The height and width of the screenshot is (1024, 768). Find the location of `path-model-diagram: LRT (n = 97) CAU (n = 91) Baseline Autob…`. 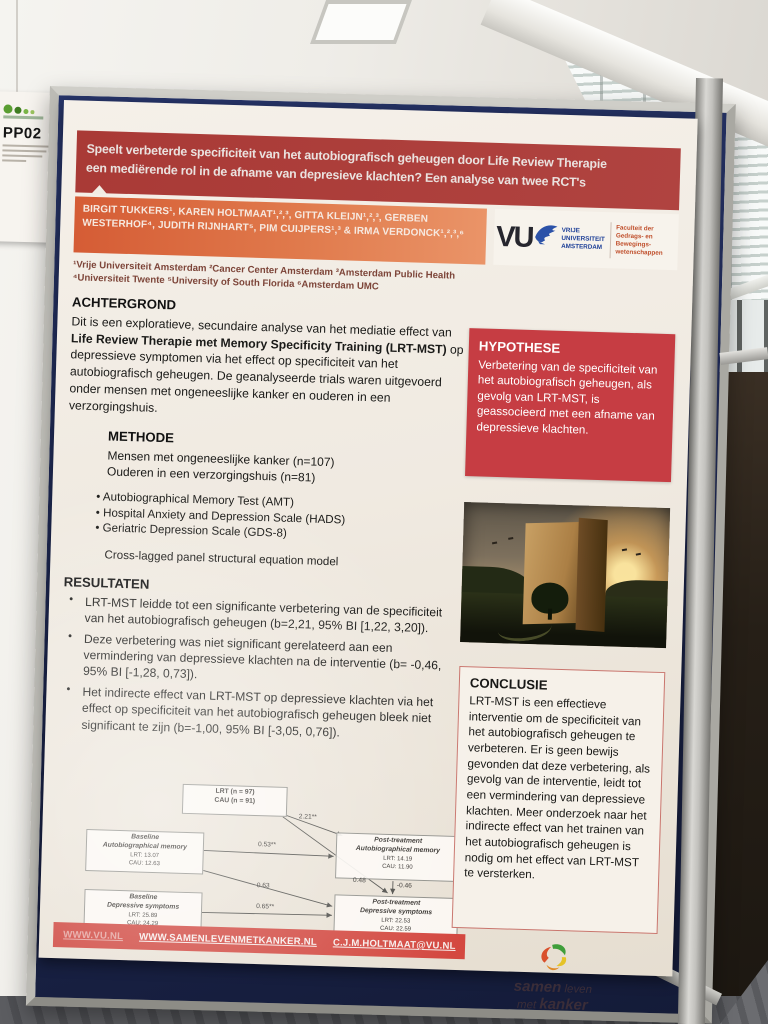

path-model-diagram: LRT (n = 97) CAU (n = 91) Baseline Autob… is located at coordinates (275, 861).